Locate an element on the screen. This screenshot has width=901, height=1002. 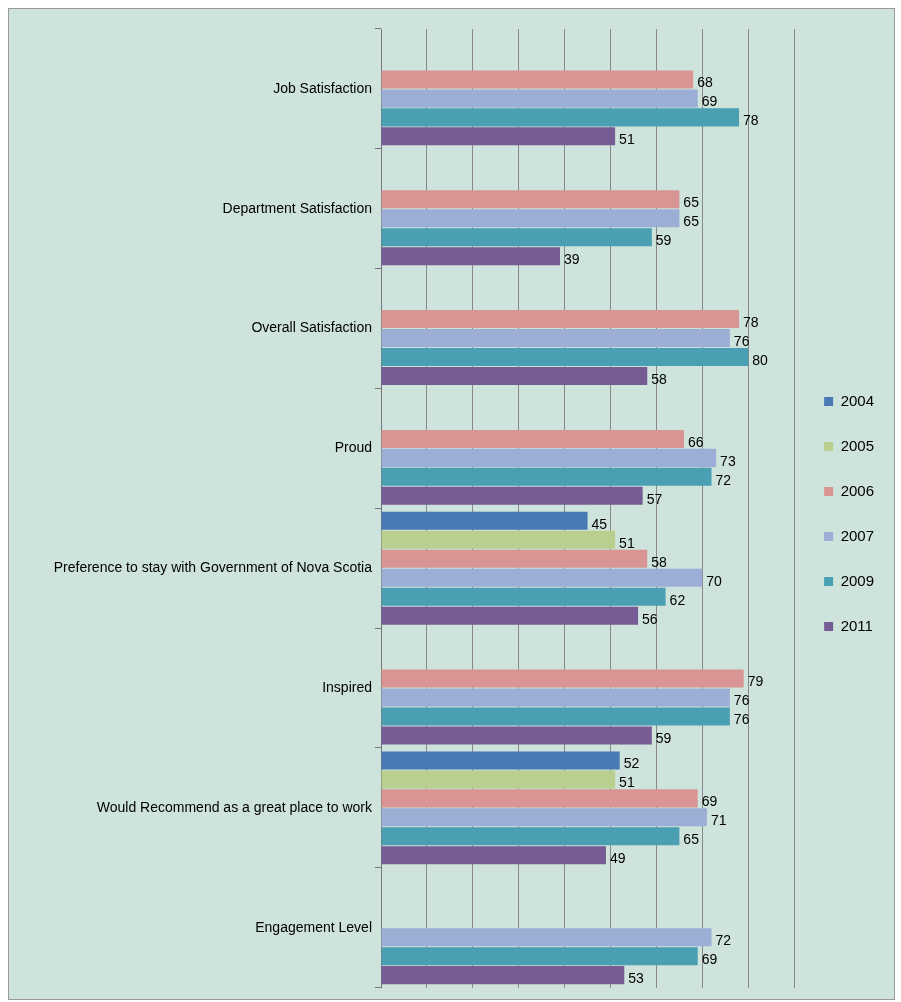
data-label: 62 is located at coordinates (677, 599).